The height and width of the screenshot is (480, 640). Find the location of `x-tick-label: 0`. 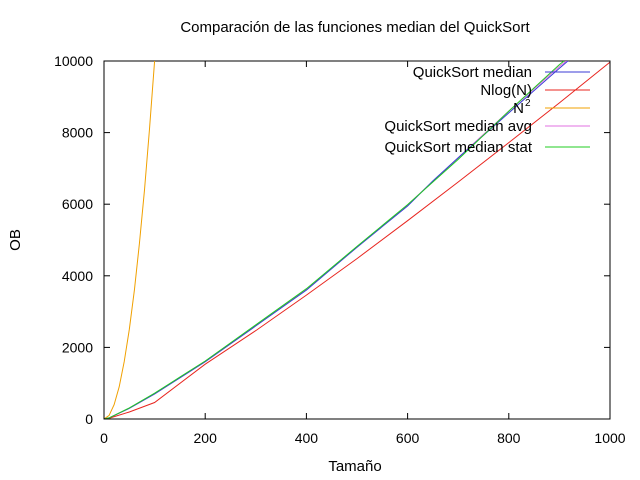

x-tick-label: 0 is located at coordinates (104, 438).